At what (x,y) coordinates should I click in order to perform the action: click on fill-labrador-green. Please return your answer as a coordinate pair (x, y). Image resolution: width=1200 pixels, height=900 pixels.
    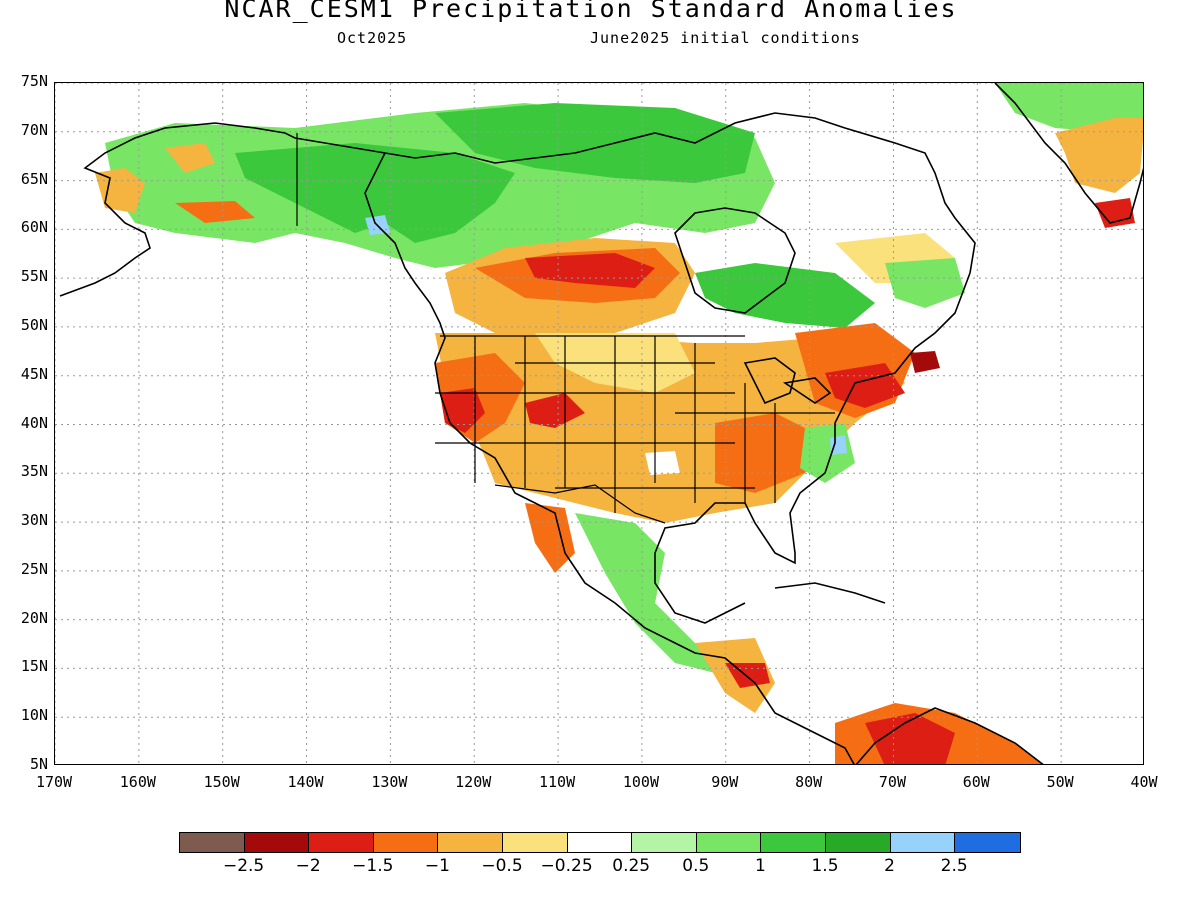
    Looking at the image, I should click on (925, 283).